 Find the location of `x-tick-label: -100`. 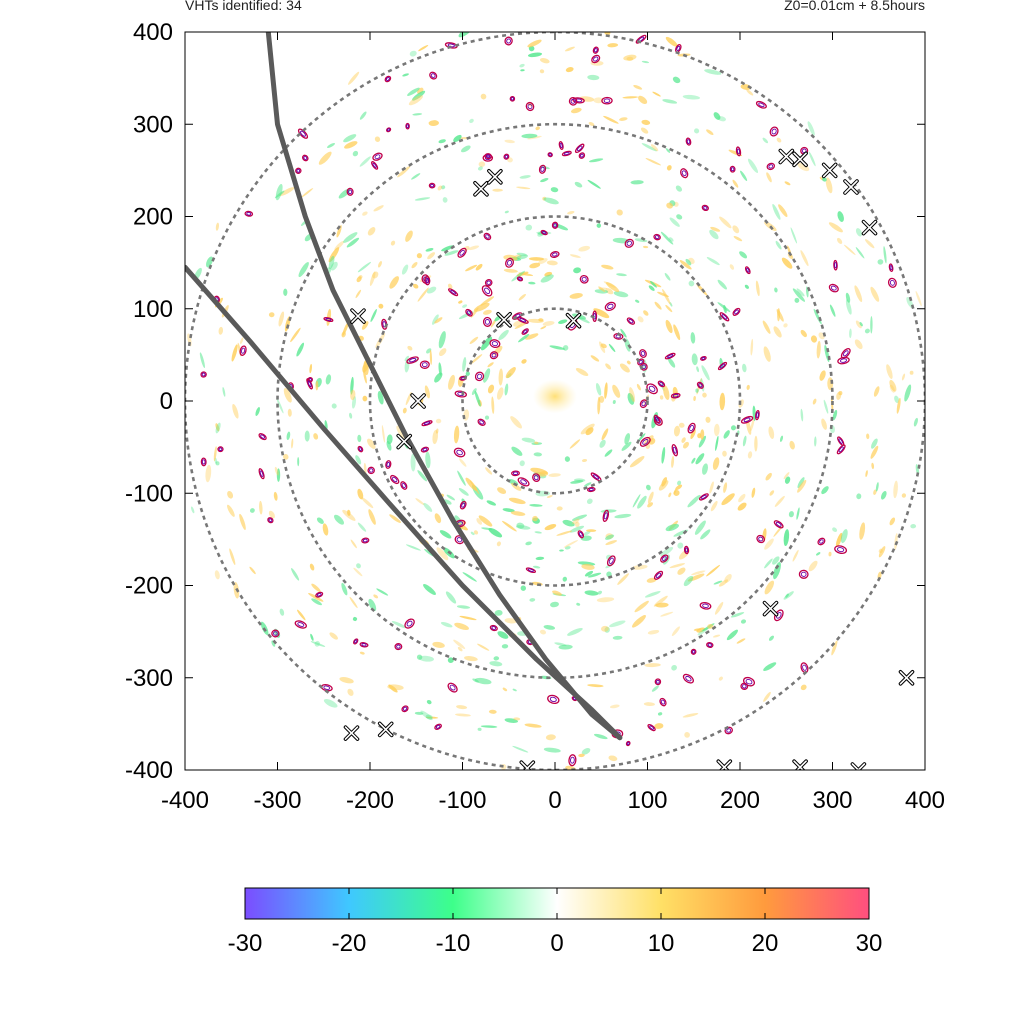

x-tick-label: -100 is located at coordinates (462, 800).